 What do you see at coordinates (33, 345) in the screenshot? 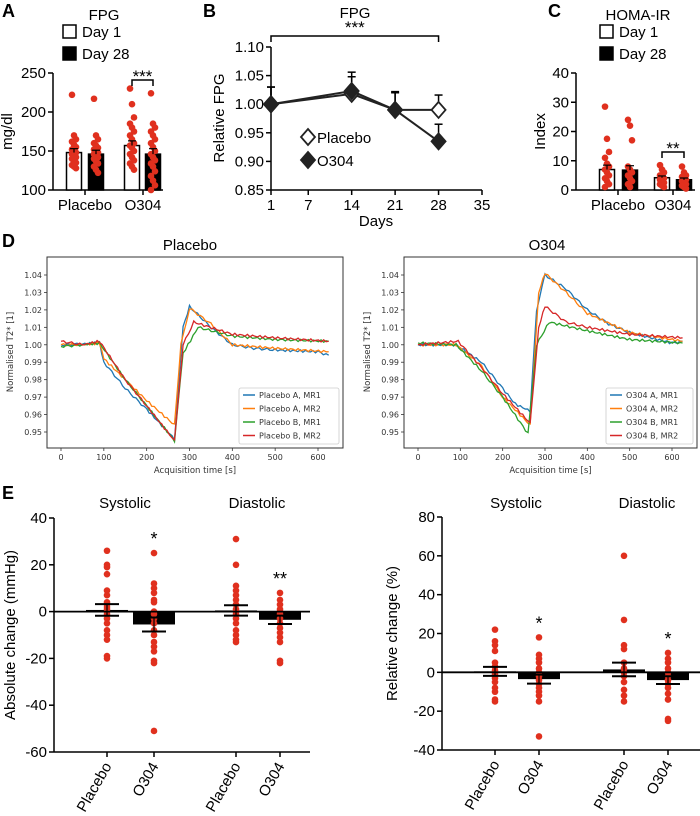
I see `y-tick-label: 1.00` at bounding box center [33, 345].